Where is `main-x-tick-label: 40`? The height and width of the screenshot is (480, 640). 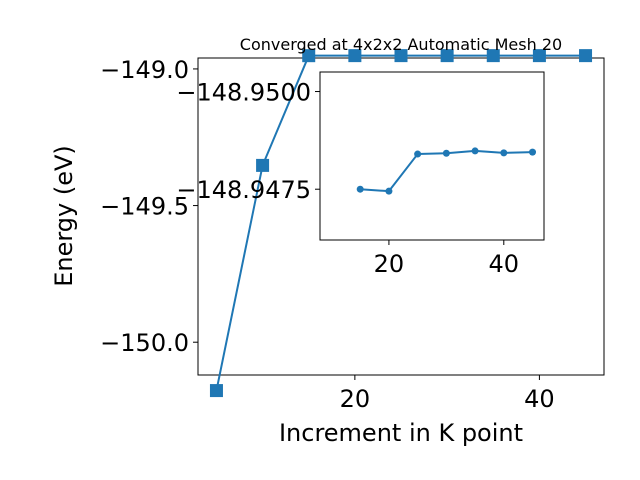
main-x-tick-label: 40 is located at coordinates (539, 399).